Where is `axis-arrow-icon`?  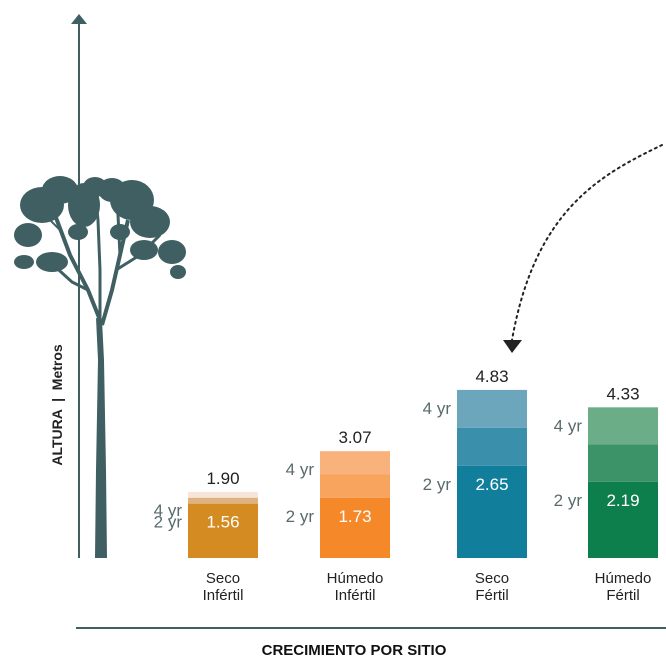 axis-arrow-icon is located at coordinates (79, 19).